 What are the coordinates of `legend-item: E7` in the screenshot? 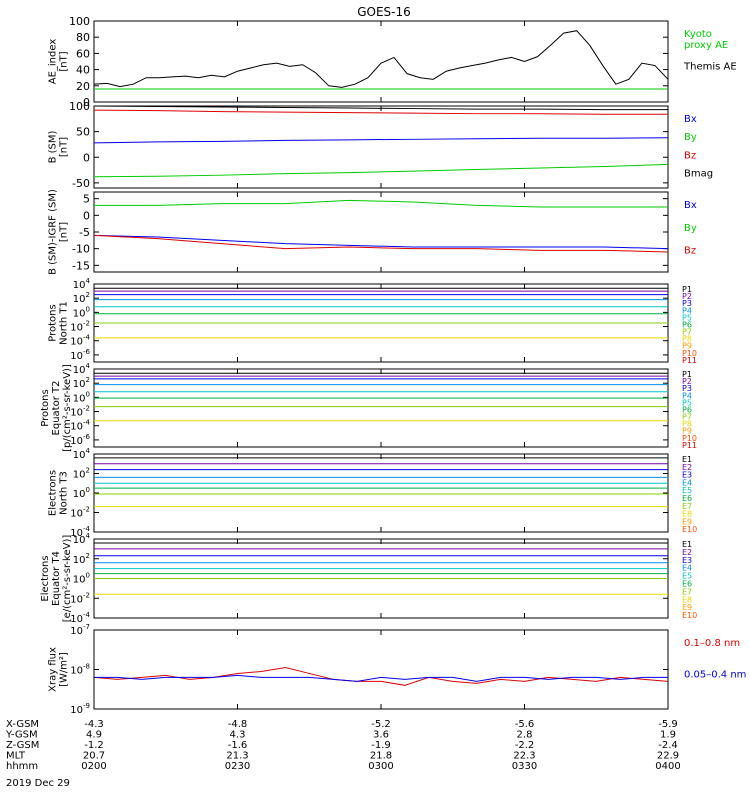 It's located at (687, 506).